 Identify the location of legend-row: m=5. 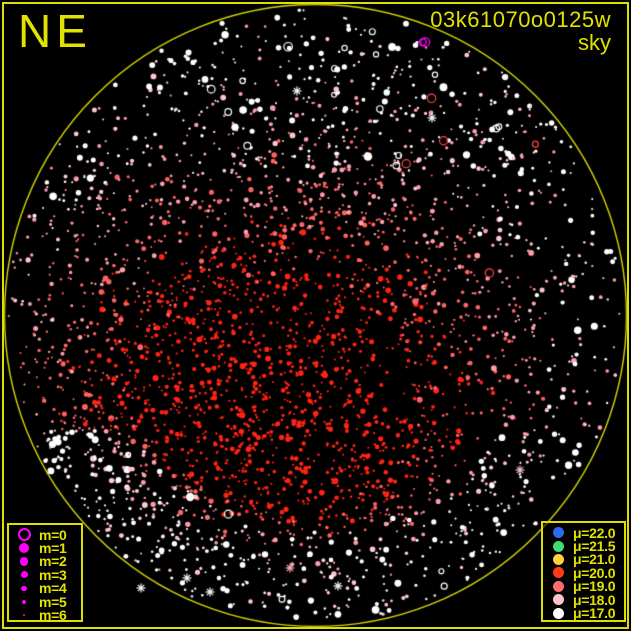
(48, 601).